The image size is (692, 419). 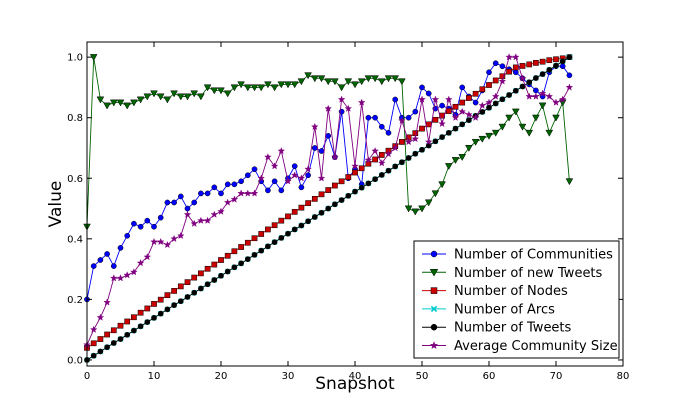 What do you see at coordinates (489, 376) in the screenshot?
I see `x-tick-label: 60` at bounding box center [489, 376].